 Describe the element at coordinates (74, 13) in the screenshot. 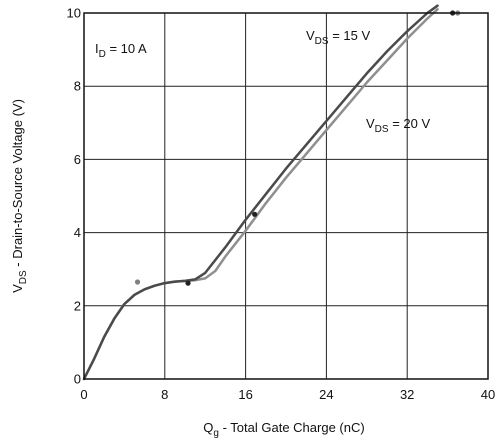

I see `y-tick-label: 10` at that location.